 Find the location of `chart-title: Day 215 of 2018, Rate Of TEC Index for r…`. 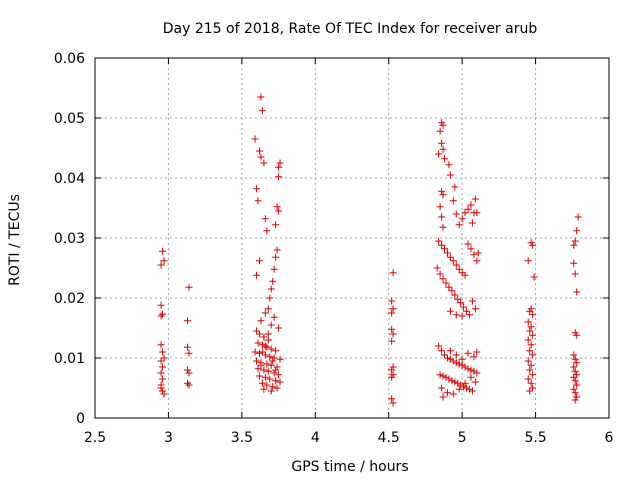

chart-title: Day 215 of 2018, Rate Of TEC Index for r… is located at coordinates (350, 29).